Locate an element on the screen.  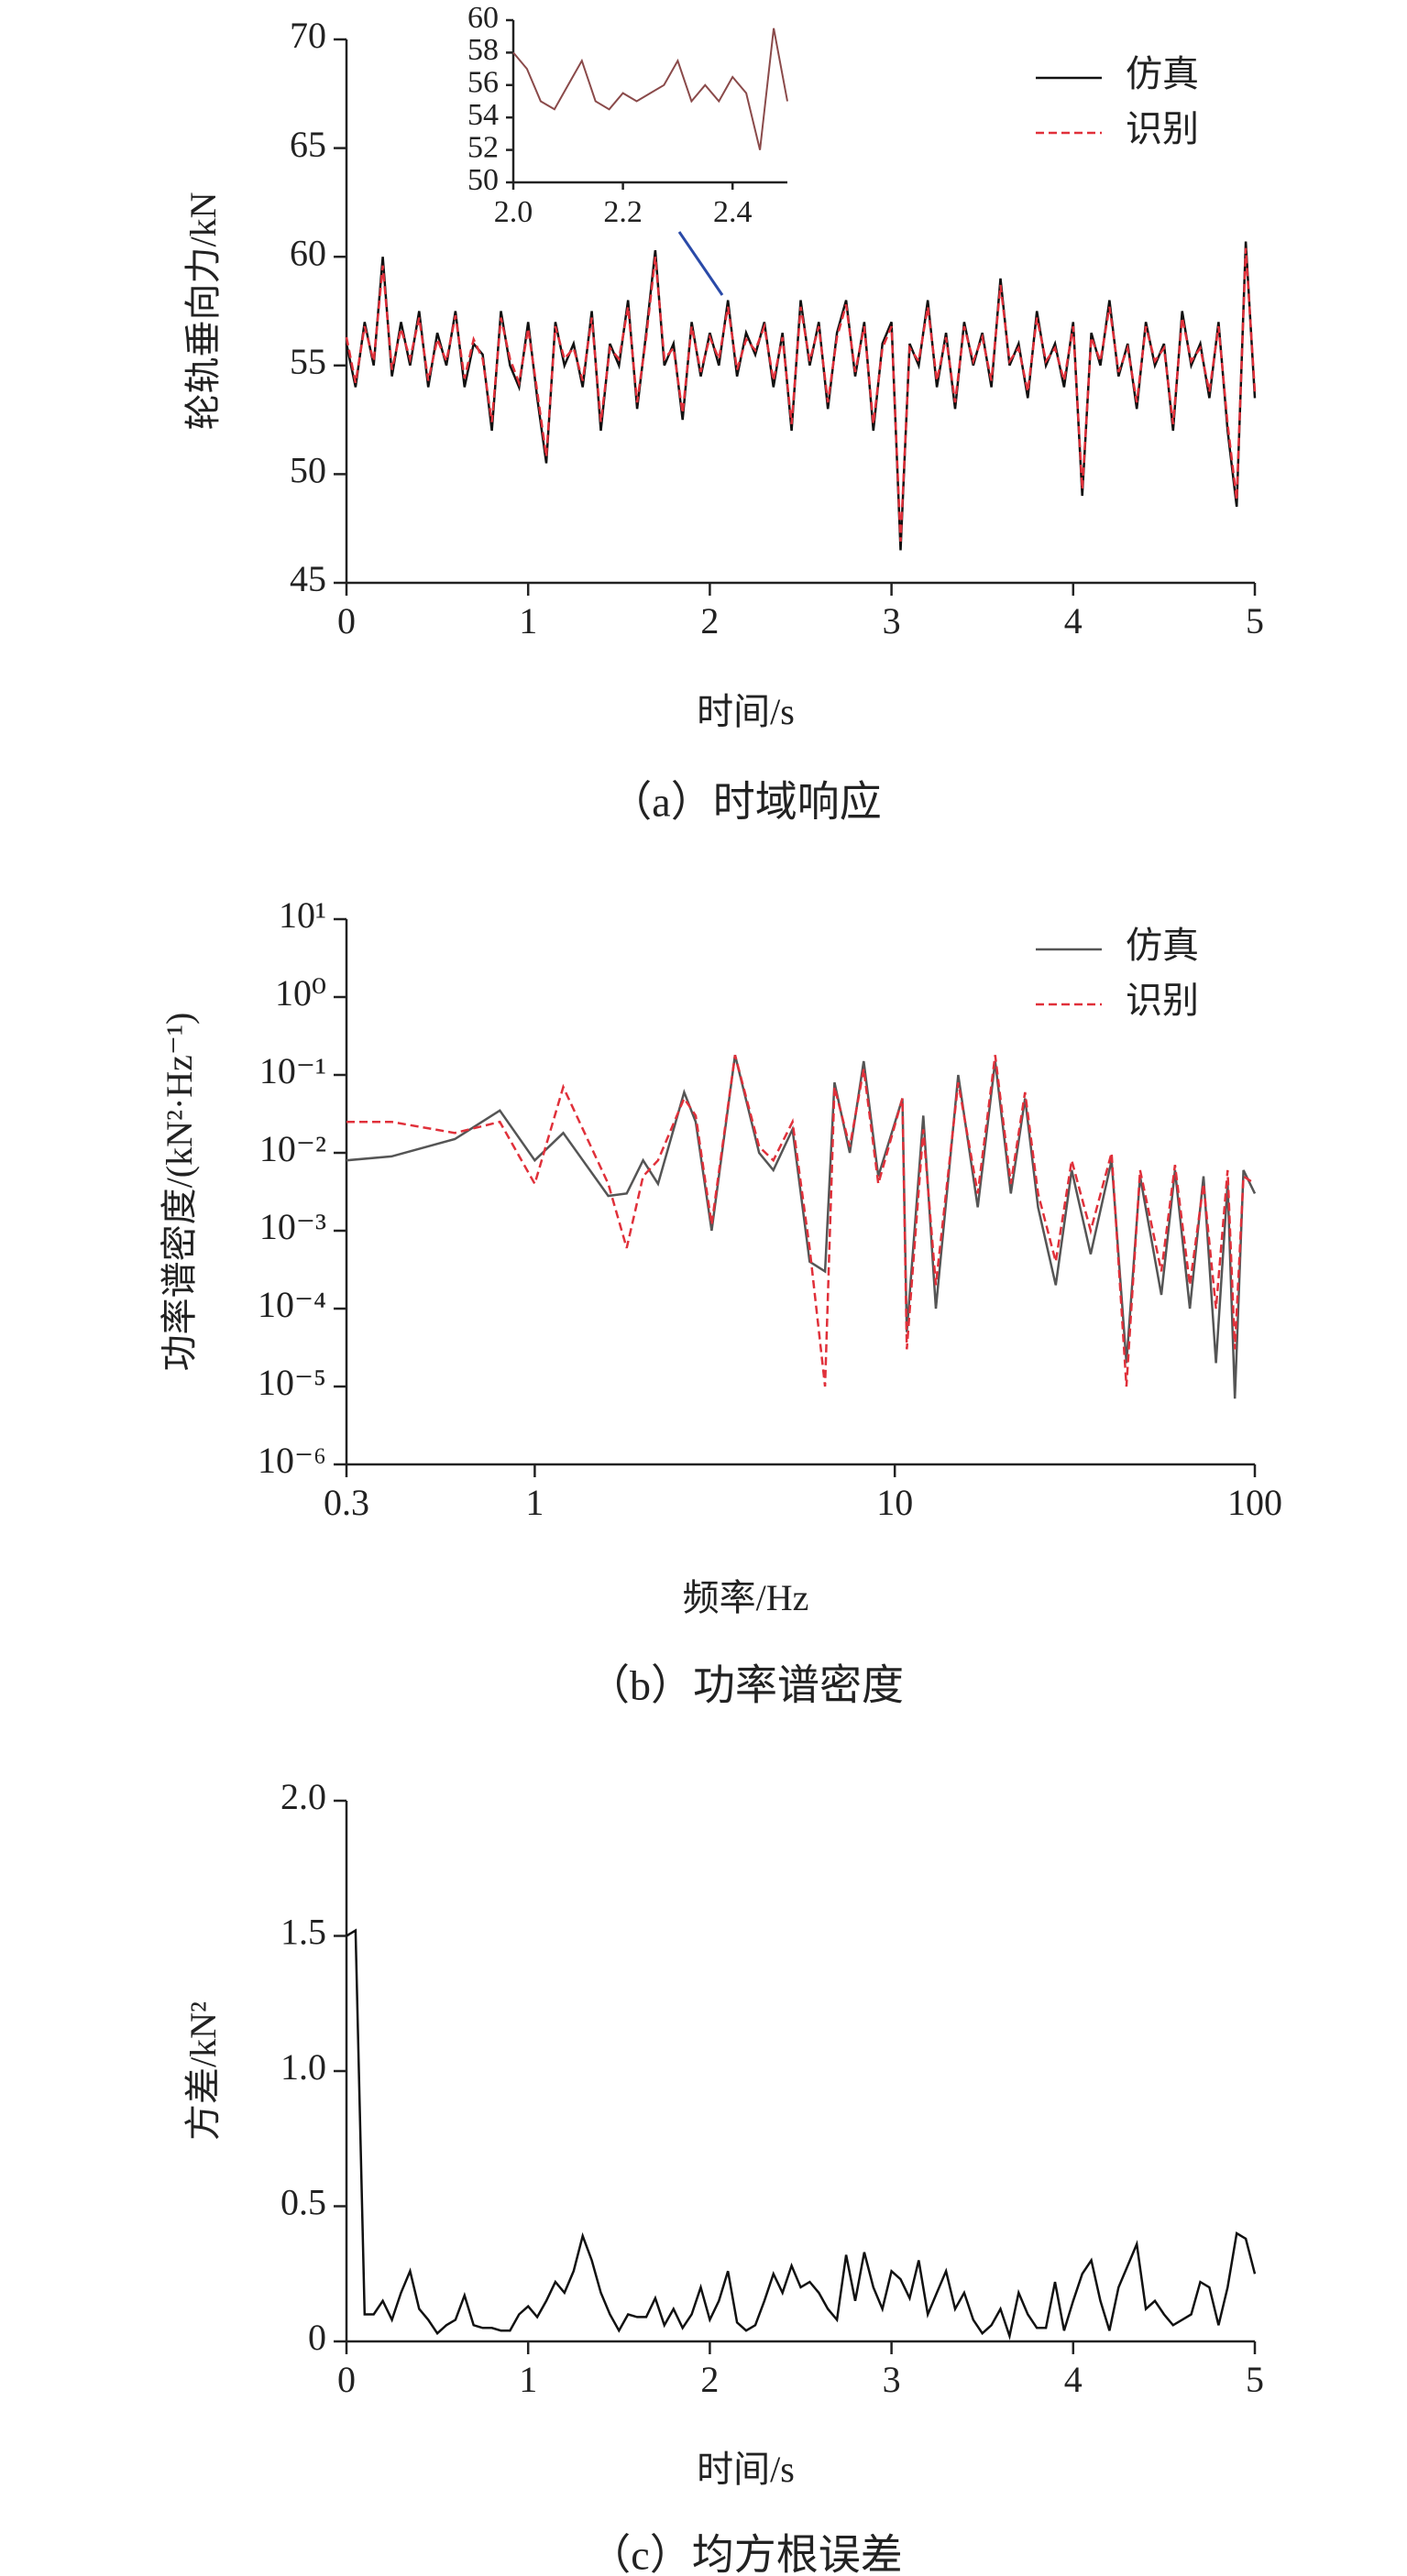
inset-connector is located at coordinates (700, 263).